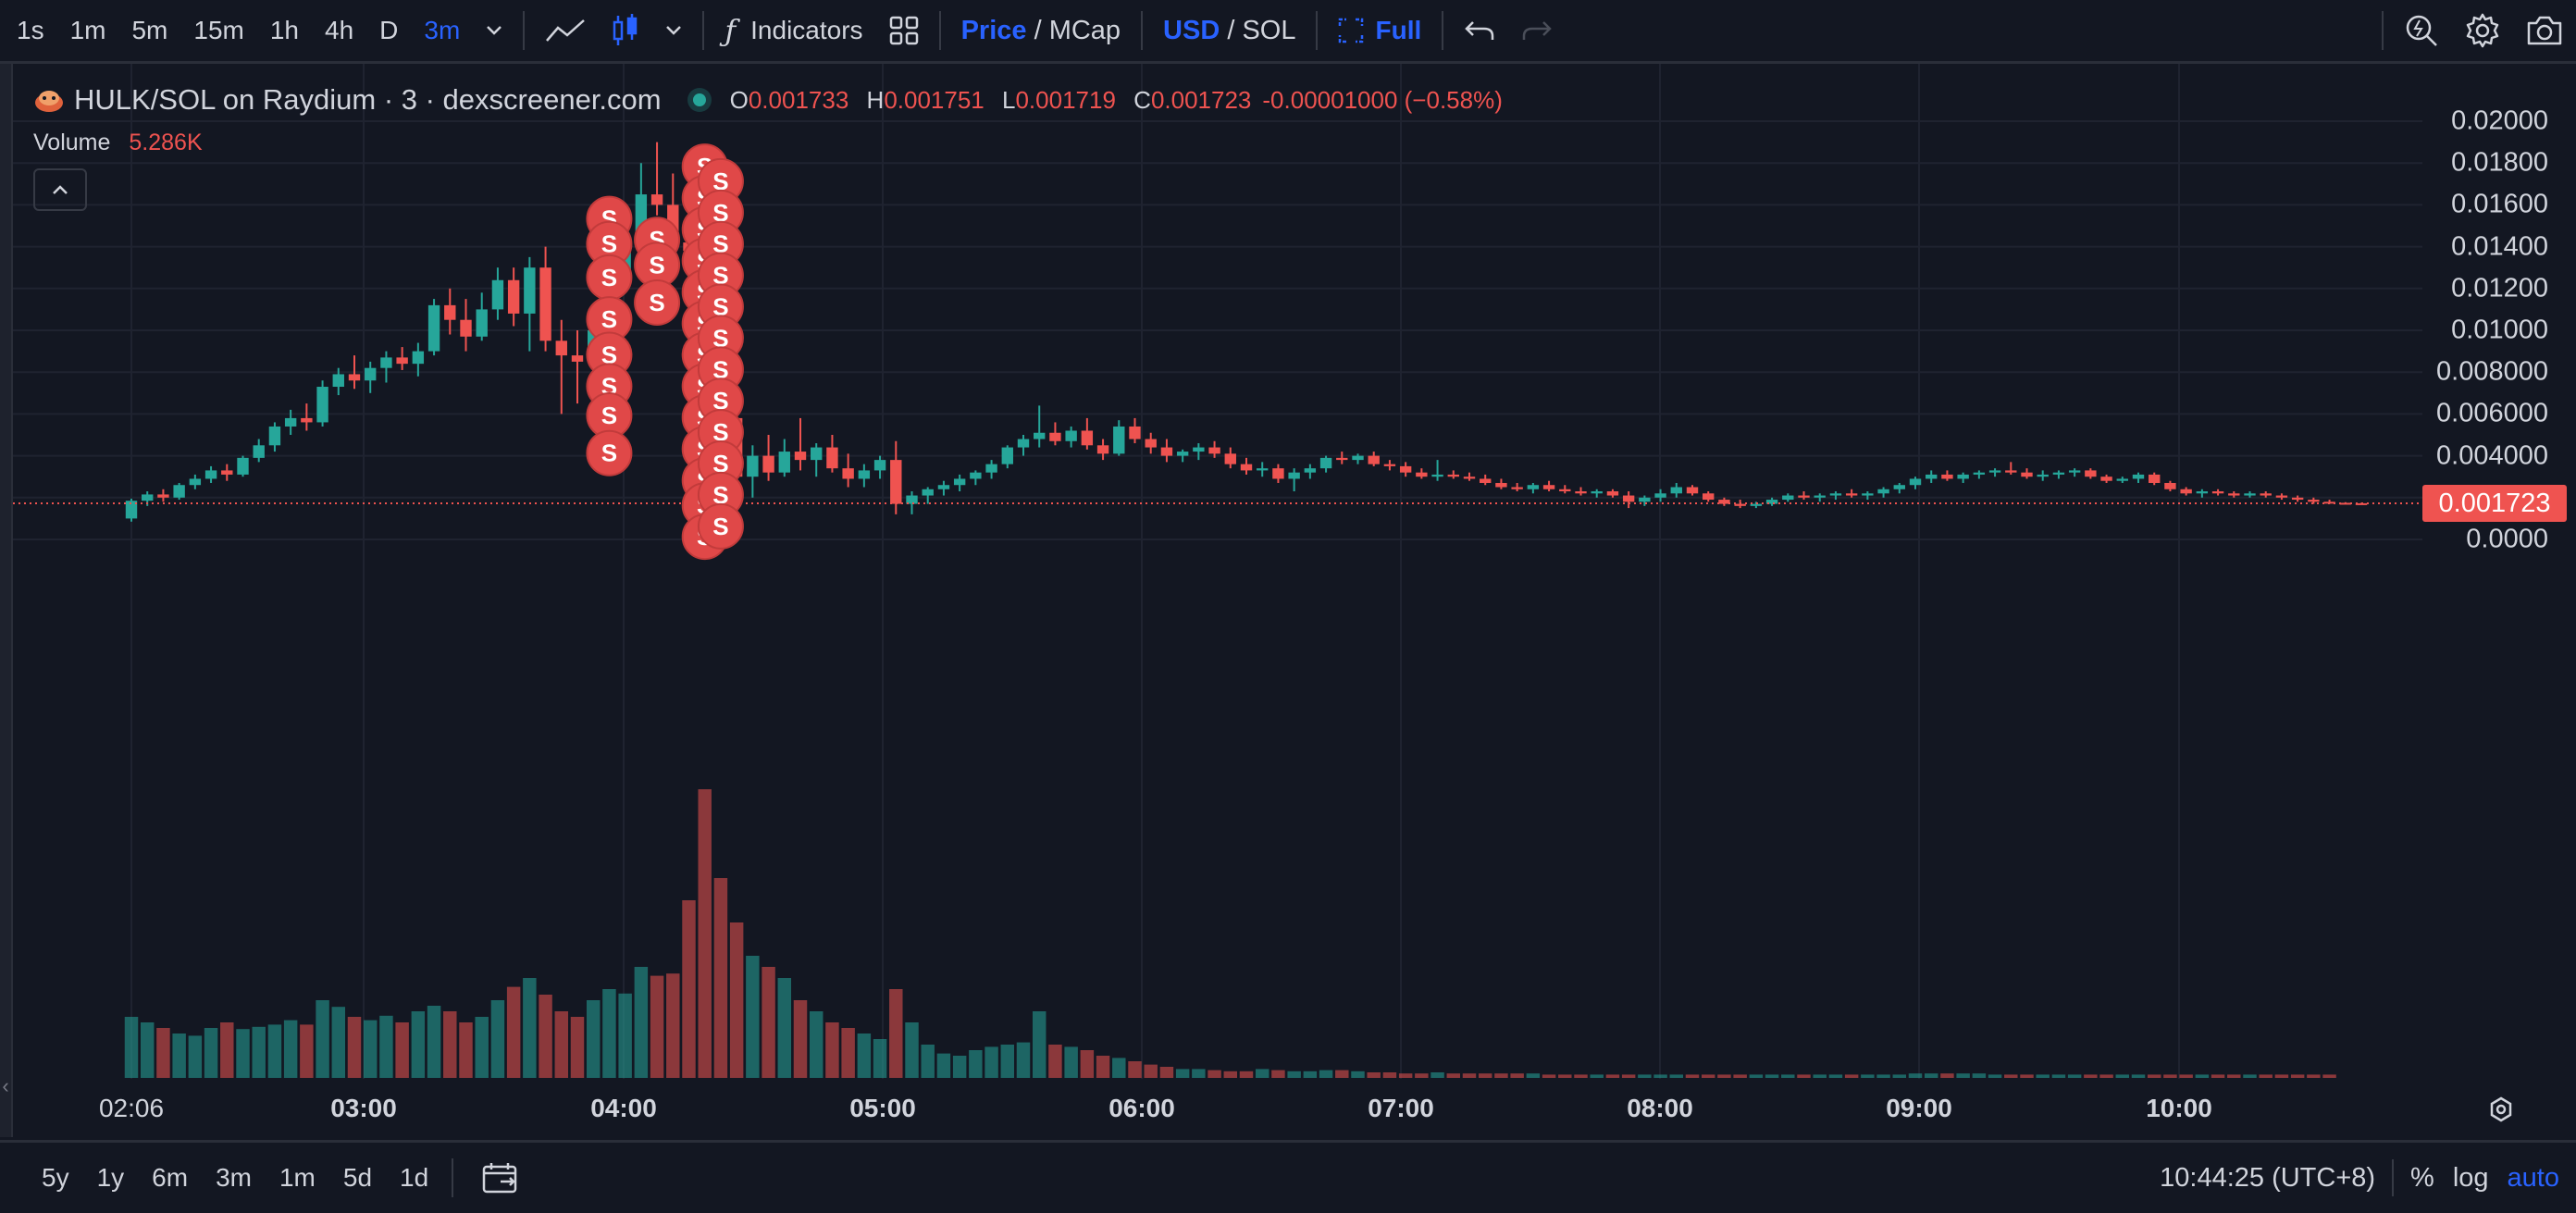 This screenshot has width=2576, height=1213. What do you see at coordinates (2394, 1177) in the screenshot?
I see `bottom-divider` at bounding box center [2394, 1177].